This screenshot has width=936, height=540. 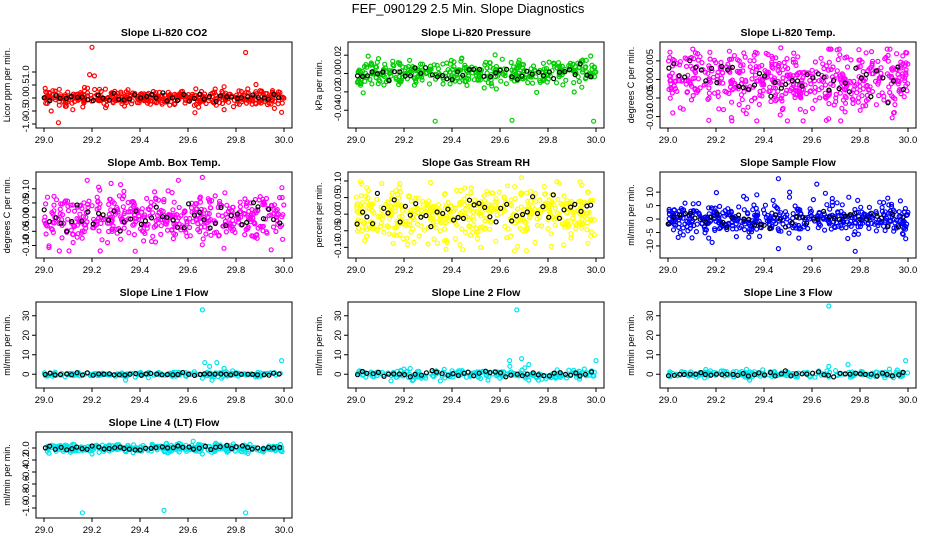 I want to click on y-tick-label: 1.0, so click(x=26, y=71).